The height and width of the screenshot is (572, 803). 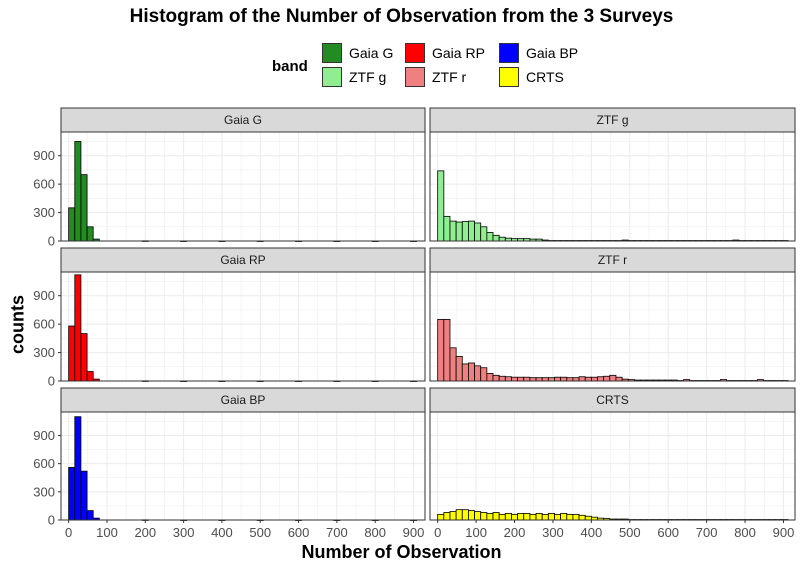 What do you see at coordinates (545, 77) in the screenshot?
I see `legend-label-crts: CRTS` at bounding box center [545, 77].